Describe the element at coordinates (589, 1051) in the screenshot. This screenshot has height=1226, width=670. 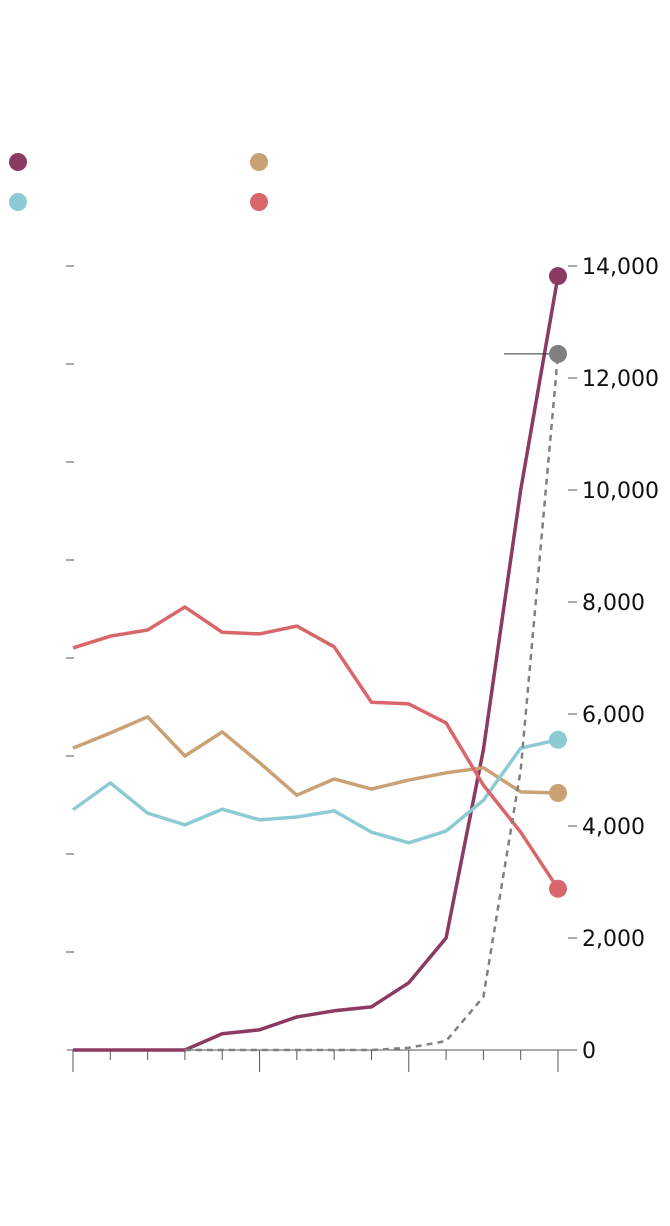
I see `y-tick-label: 0` at that location.